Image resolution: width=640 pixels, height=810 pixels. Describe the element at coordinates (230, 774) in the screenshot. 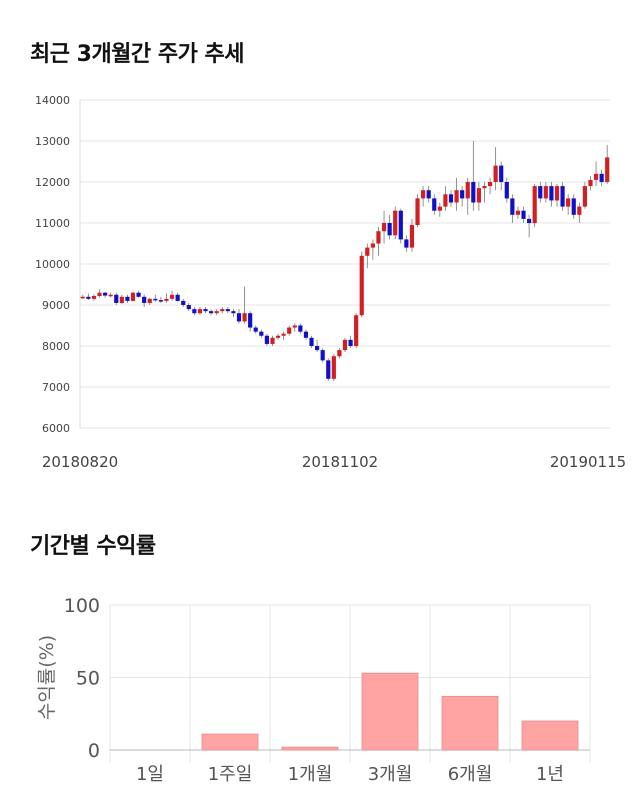

I see `x-category-label: 1주일` at that location.